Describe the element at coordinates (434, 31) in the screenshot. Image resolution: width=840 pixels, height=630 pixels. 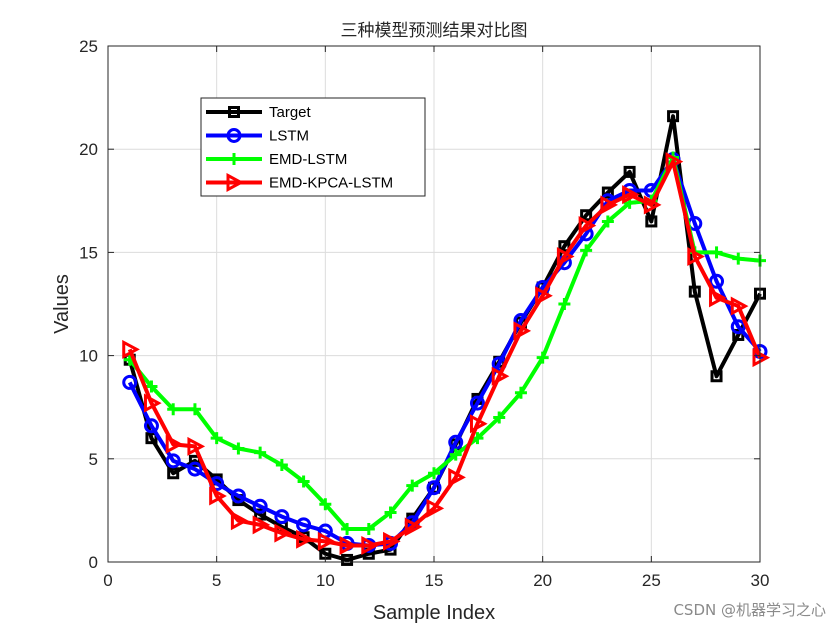
I see `chart-title: 三种模型预测结果对比图` at that location.